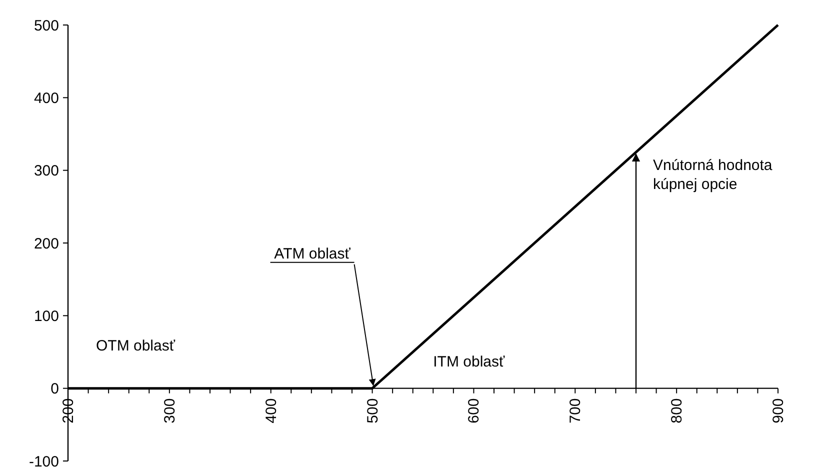  Describe the element at coordinates (46, 171) in the screenshot. I see `y-tick-label: 300` at that location.